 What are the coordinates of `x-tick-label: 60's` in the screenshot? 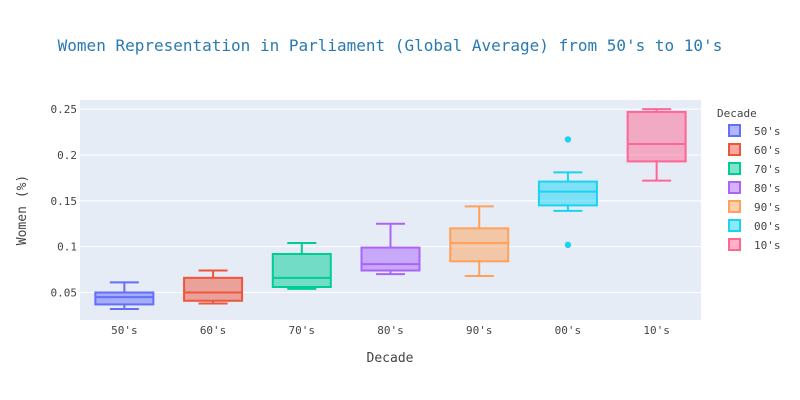 It's located at (213, 330).